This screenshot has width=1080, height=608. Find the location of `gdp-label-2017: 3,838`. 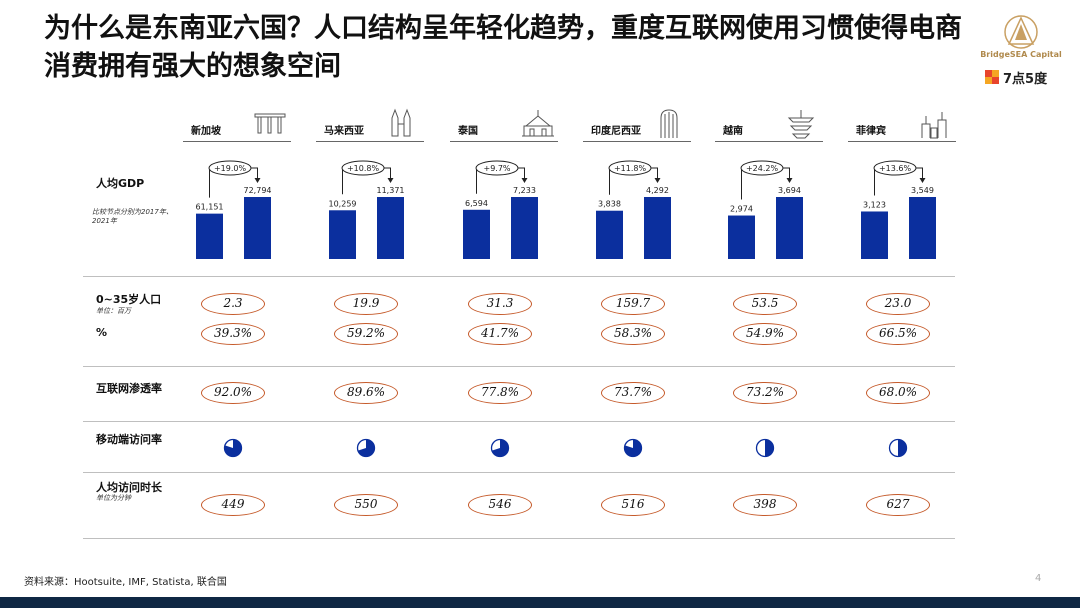

gdp-label-2017: 3,838 is located at coordinates (609, 204).